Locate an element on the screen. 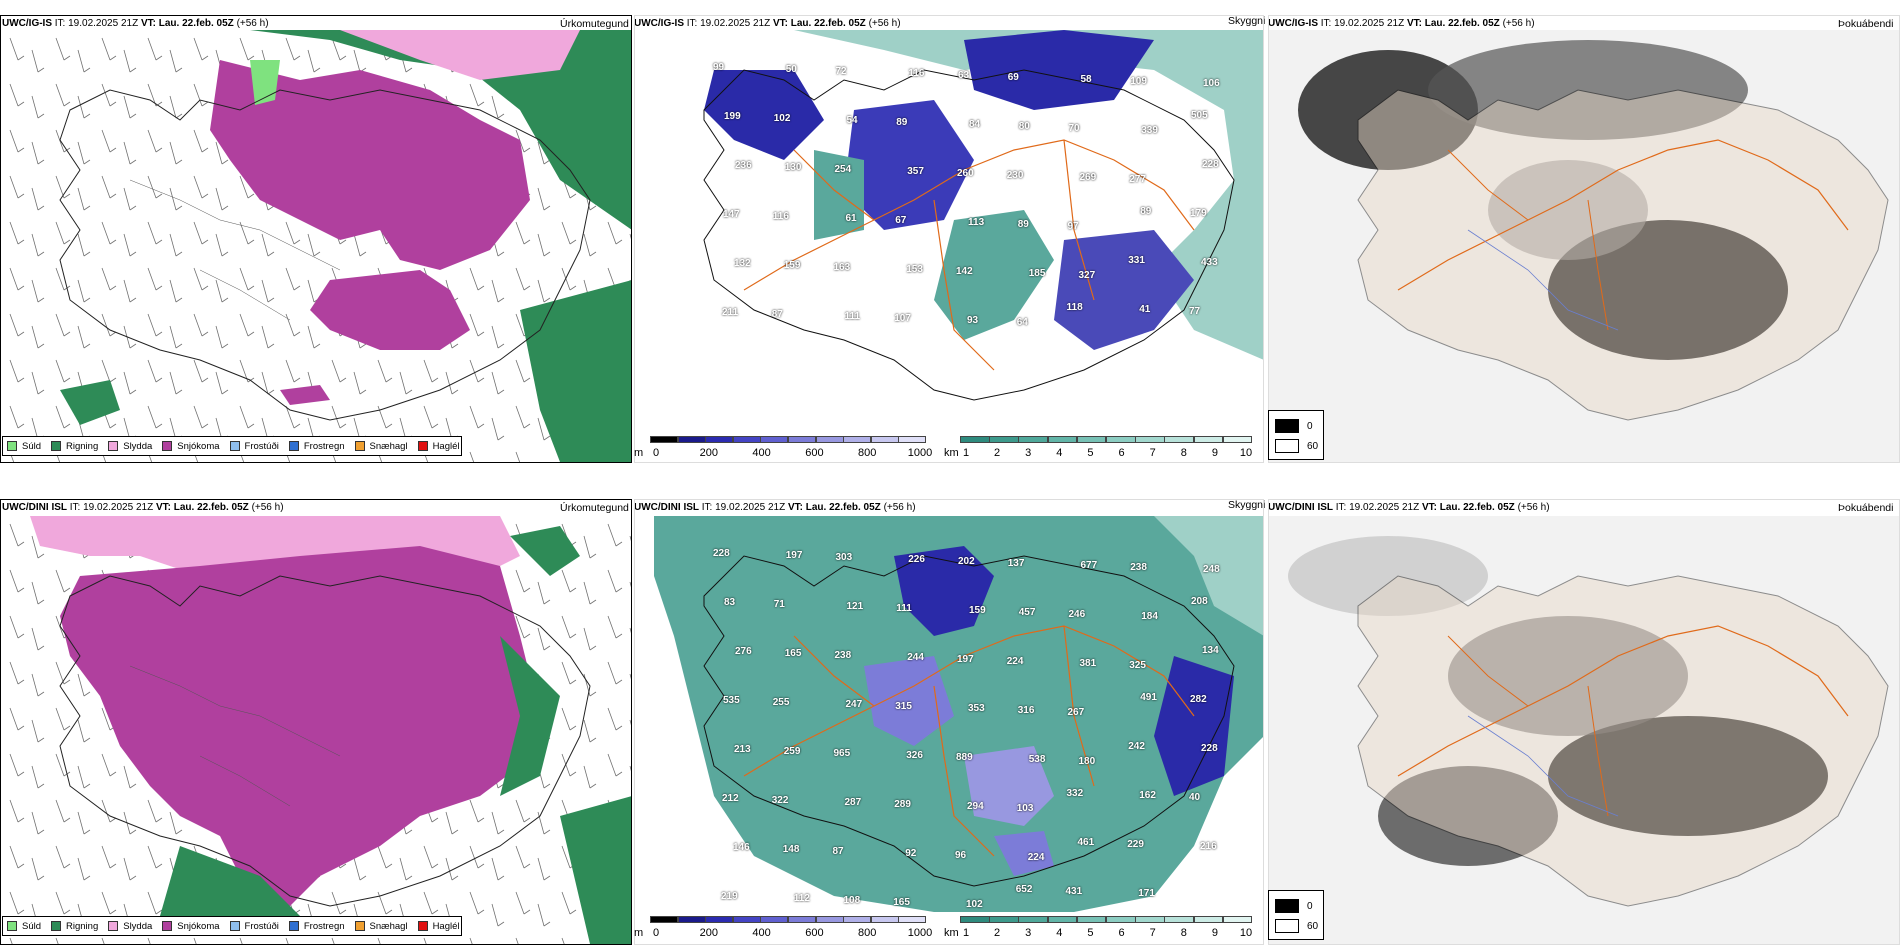 The width and height of the screenshot is (1900, 950). visibility-value-label: 277 is located at coordinates (1137, 179).